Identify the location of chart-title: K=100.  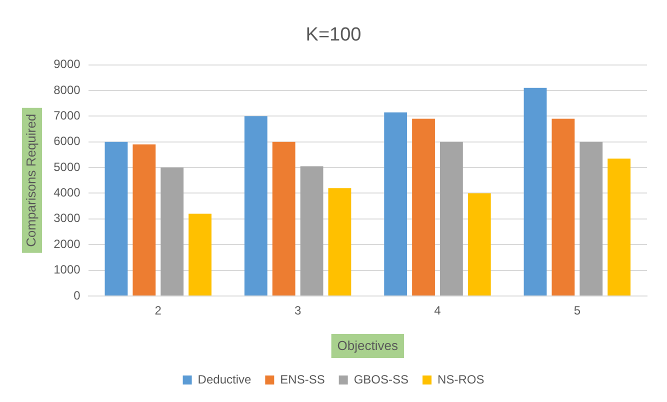
(334, 35).